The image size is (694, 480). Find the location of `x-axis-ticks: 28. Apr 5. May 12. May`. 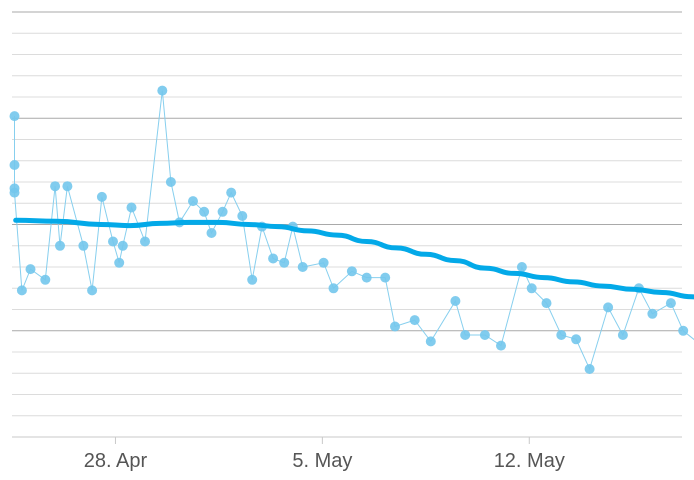

x-axis-ticks: 28. Apr 5. May 12. May is located at coordinates (324, 454).